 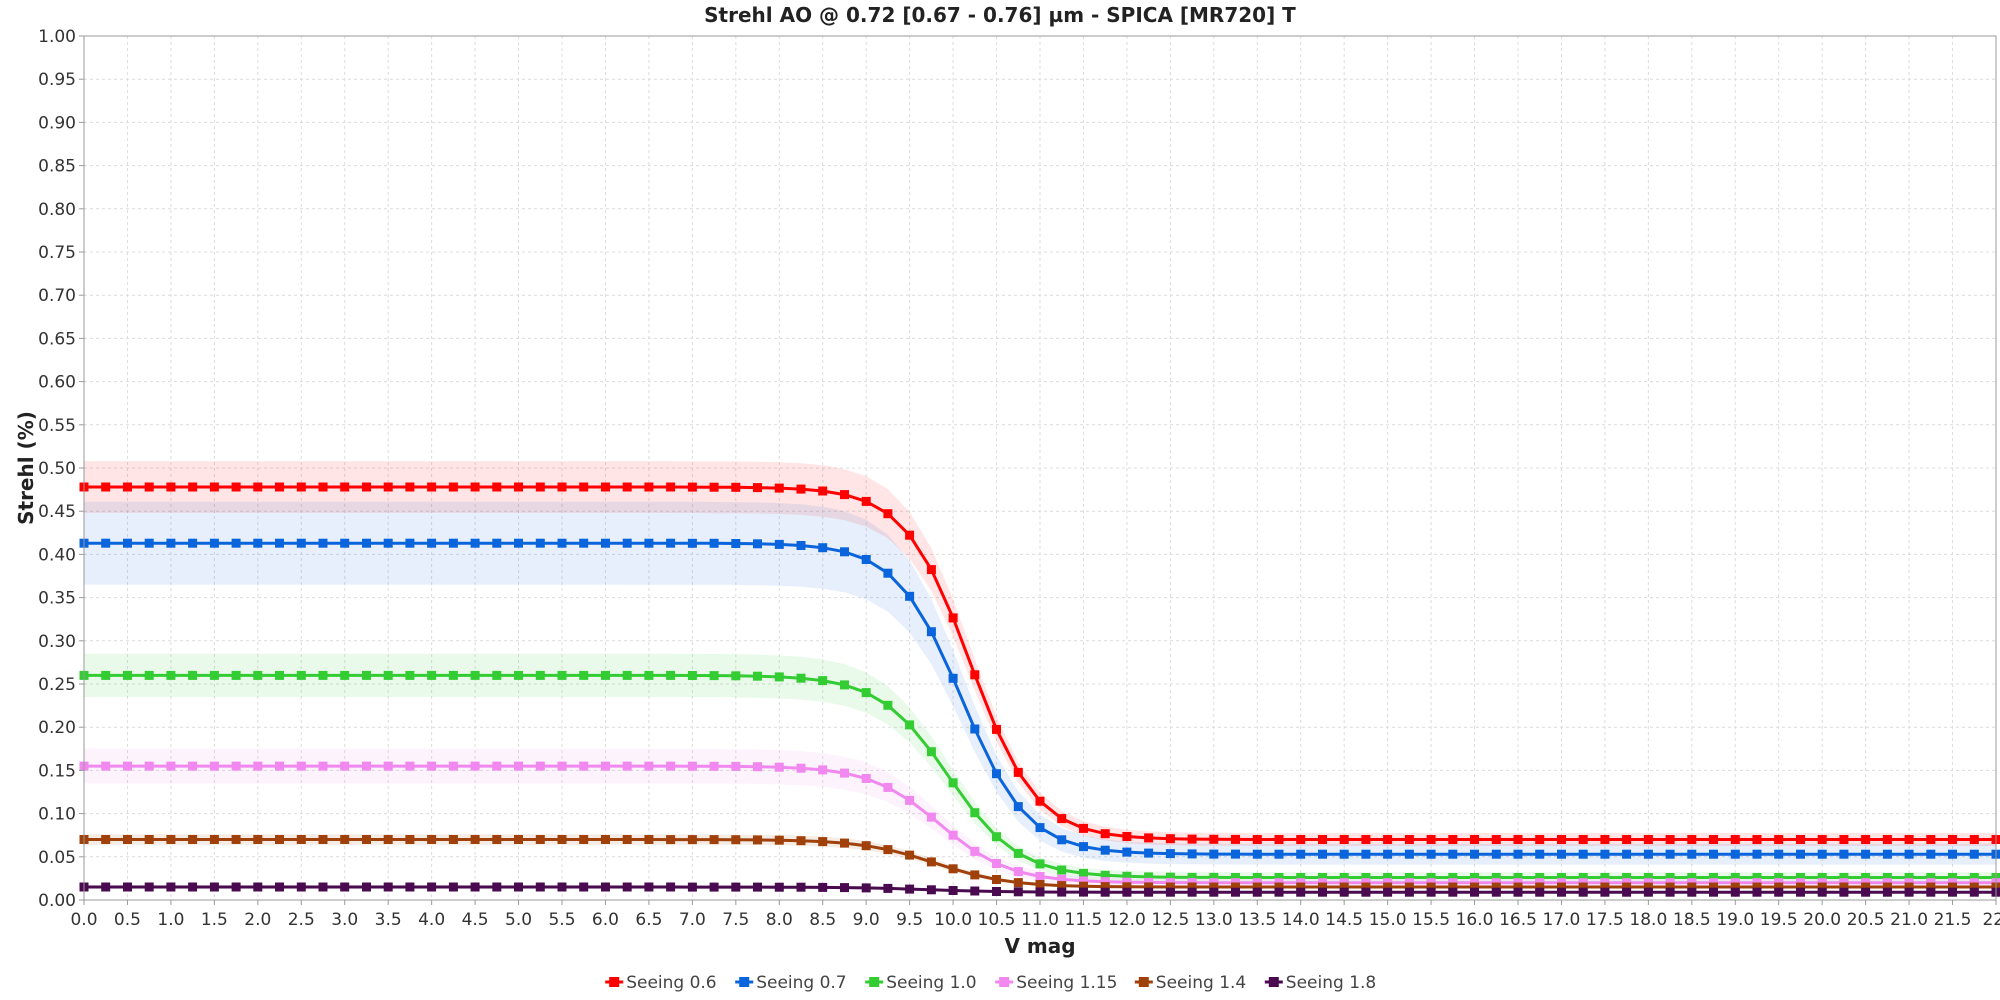 What do you see at coordinates (57, 210) in the screenshot?
I see `y-tick-label: 0.80` at bounding box center [57, 210].